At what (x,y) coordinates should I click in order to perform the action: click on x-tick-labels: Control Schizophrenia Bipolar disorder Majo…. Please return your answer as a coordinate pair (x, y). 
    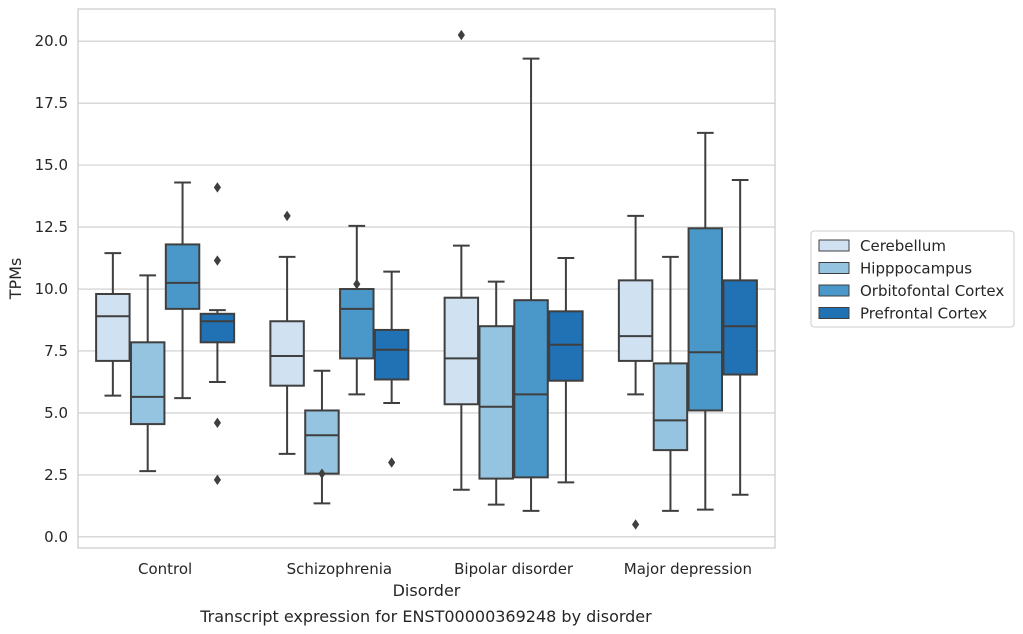
    Looking at the image, I should click on (445, 569).